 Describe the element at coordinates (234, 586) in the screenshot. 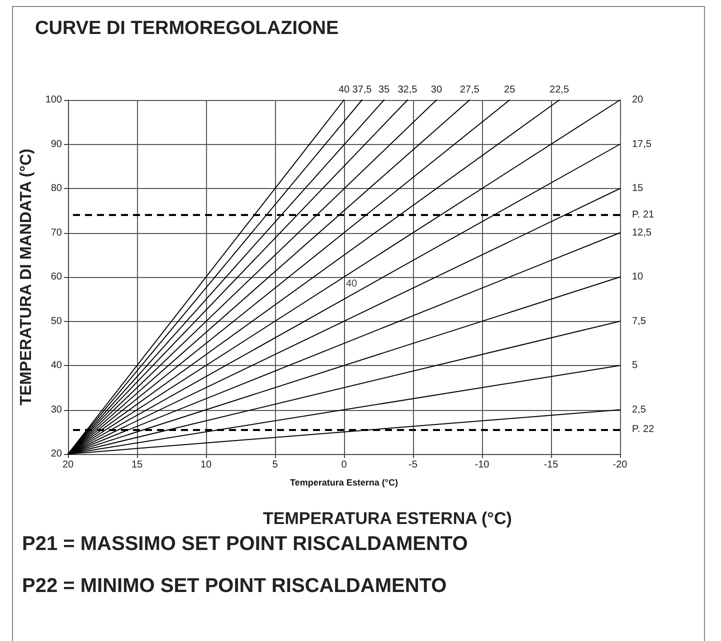

I see `text: P22 = MINIMO SET POINT RISCALDAMENTO` at that location.